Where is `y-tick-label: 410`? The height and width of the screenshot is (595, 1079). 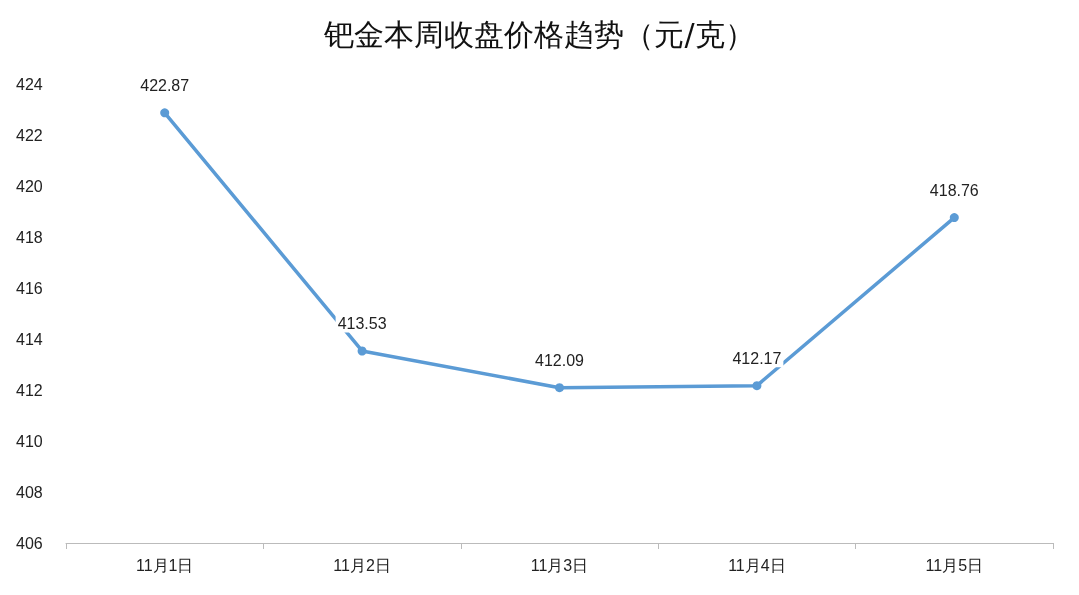
y-tick-label: 410 is located at coordinates (29, 441).